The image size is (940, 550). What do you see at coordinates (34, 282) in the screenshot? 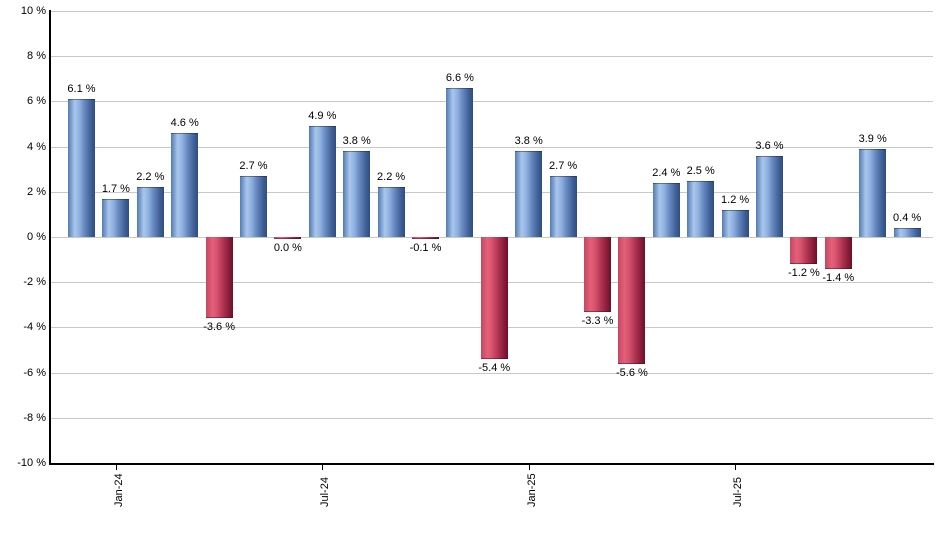
I see `y-tick-label: -2 %` at bounding box center [34, 282].